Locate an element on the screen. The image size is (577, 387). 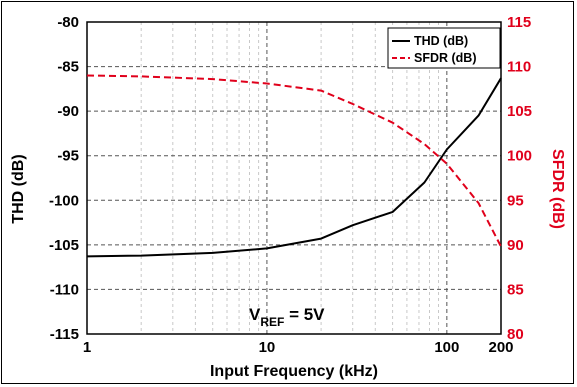
vref-annotation: VREF = 5V is located at coordinates (287, 317).